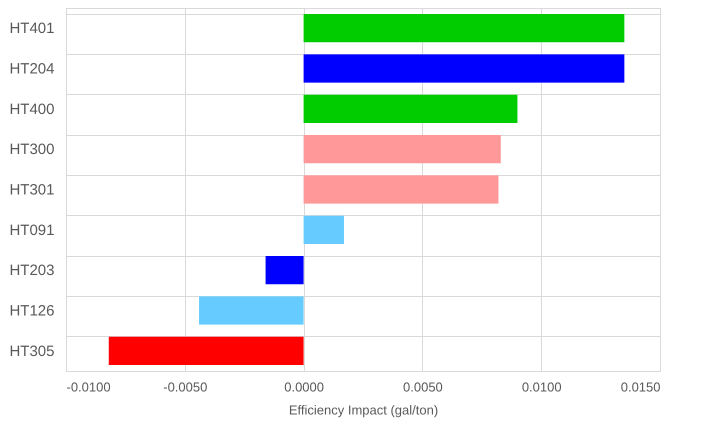  Describe the element at coordinates (185, 387) in the screenshot. I see `x-tick-label: -0.0050` at that location.